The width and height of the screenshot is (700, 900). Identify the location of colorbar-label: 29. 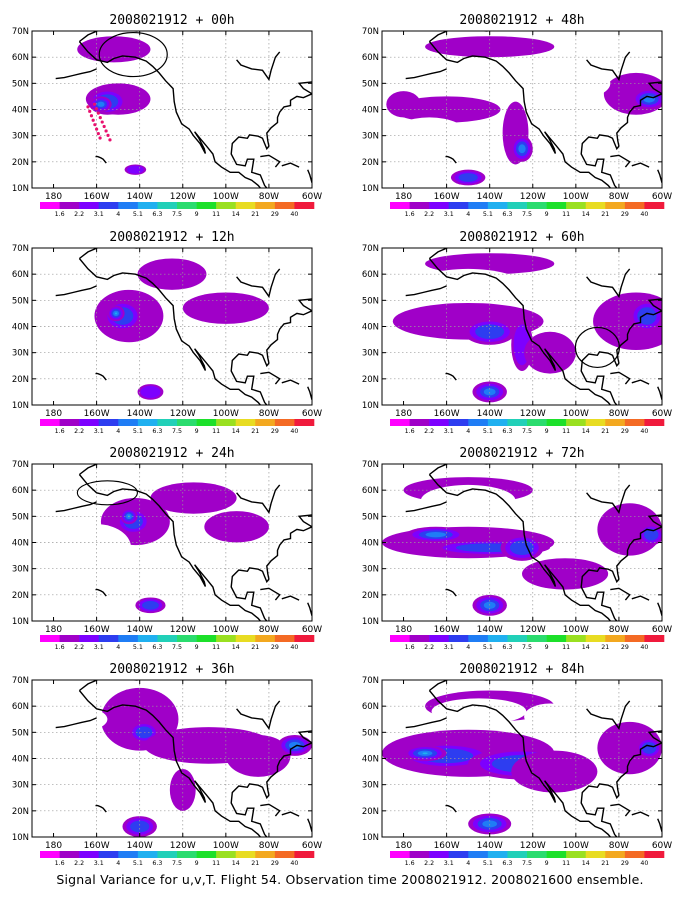
(275, 647).